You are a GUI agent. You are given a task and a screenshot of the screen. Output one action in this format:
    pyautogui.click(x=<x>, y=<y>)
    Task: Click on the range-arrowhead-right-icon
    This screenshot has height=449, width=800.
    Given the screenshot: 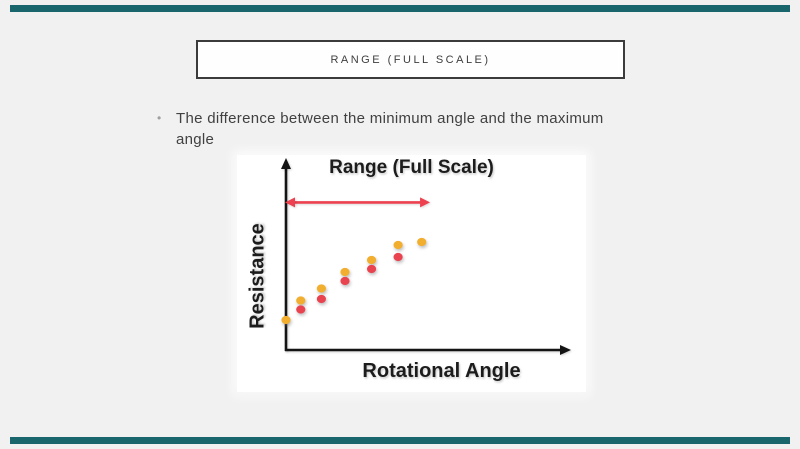 What is the action you would take?
    pyautogui.click(x=425, y=202)
    